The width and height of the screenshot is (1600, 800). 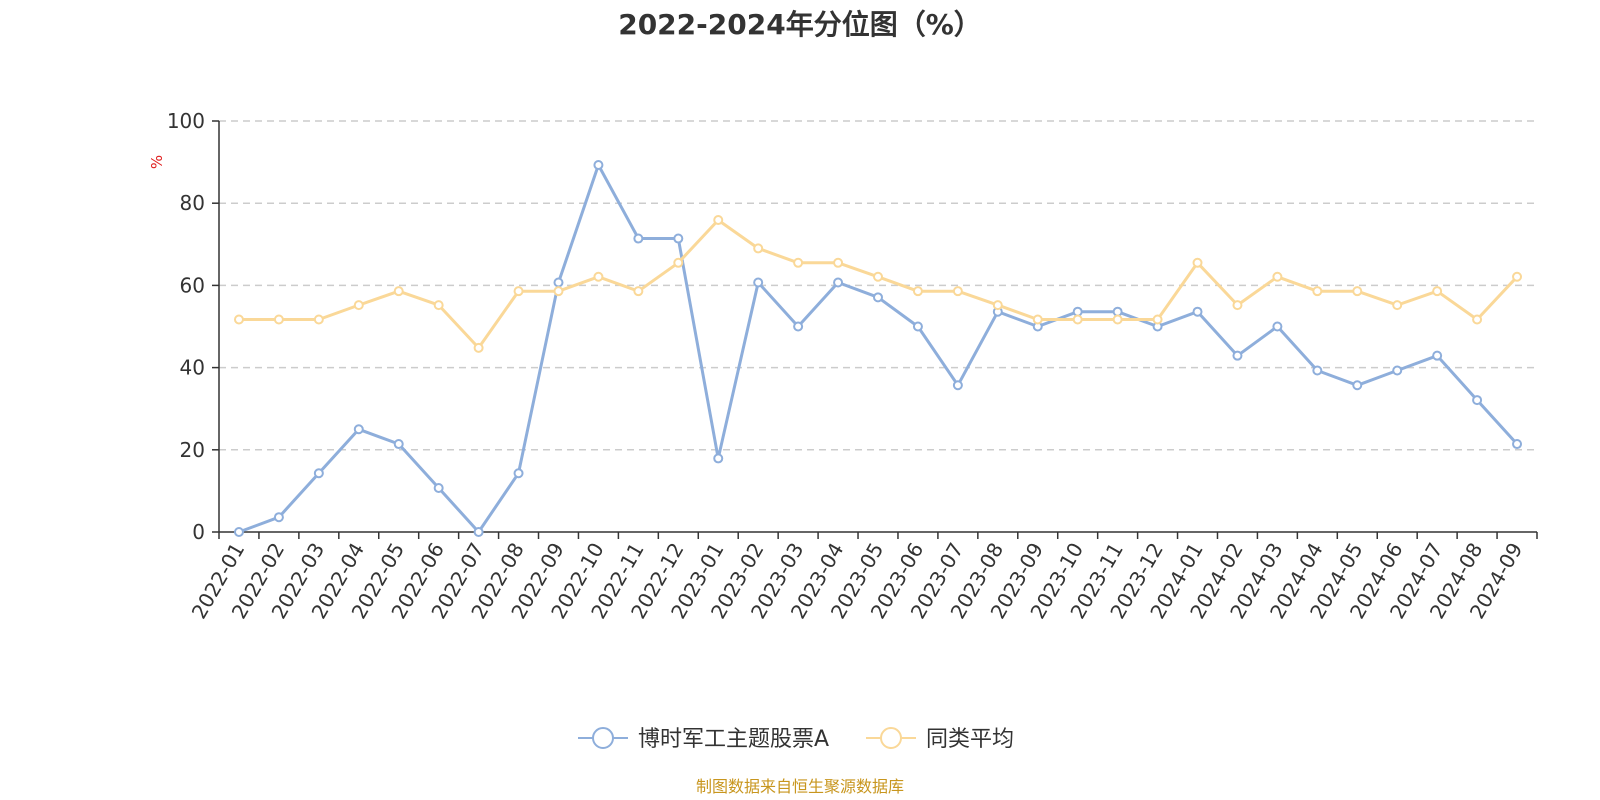 What do you see at coordinates (800, 786) in the screenshot?
I see `source-note: 制图数据来自恒生聚源数据库` at bounding box center [800, 786].